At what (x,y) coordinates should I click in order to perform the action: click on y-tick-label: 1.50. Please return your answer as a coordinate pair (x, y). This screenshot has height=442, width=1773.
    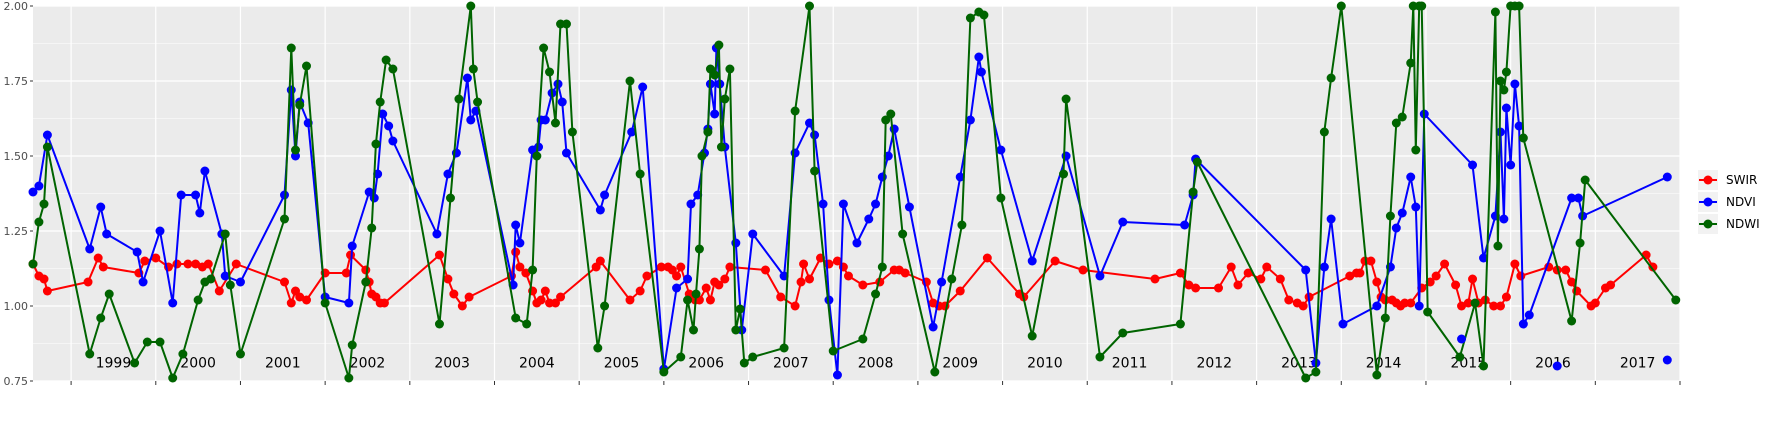
    Looking at the image, I should click on (16, 156).